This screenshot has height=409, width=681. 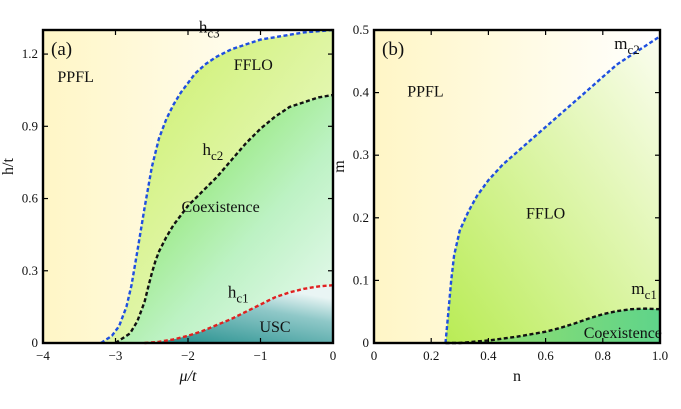 I want to click on series-label-hc1: hc1, so click(x=238, y=293).